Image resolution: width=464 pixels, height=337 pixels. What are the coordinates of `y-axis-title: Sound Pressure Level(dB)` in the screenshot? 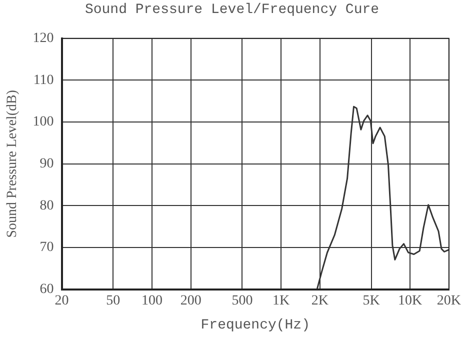 It's located at (12, 164).